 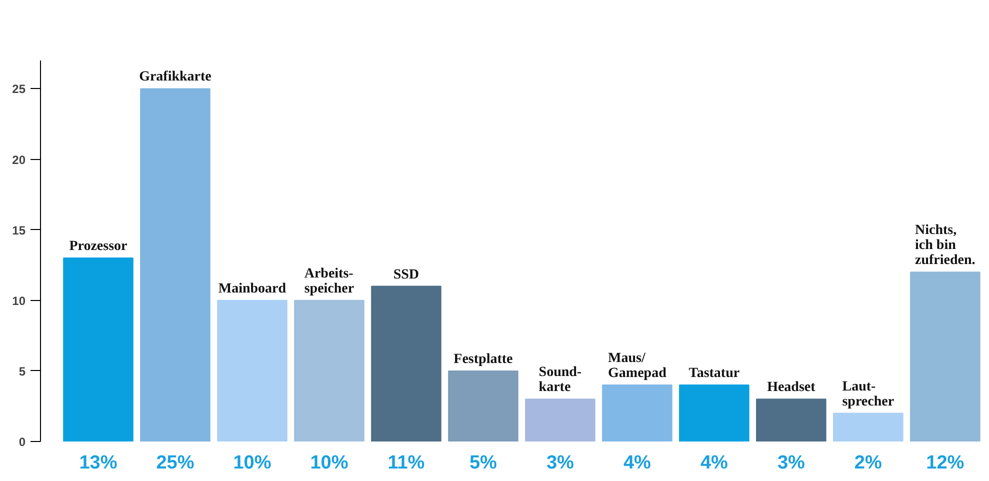 I want to click on x-tick-label: SSD, so click(x=406, y=274).